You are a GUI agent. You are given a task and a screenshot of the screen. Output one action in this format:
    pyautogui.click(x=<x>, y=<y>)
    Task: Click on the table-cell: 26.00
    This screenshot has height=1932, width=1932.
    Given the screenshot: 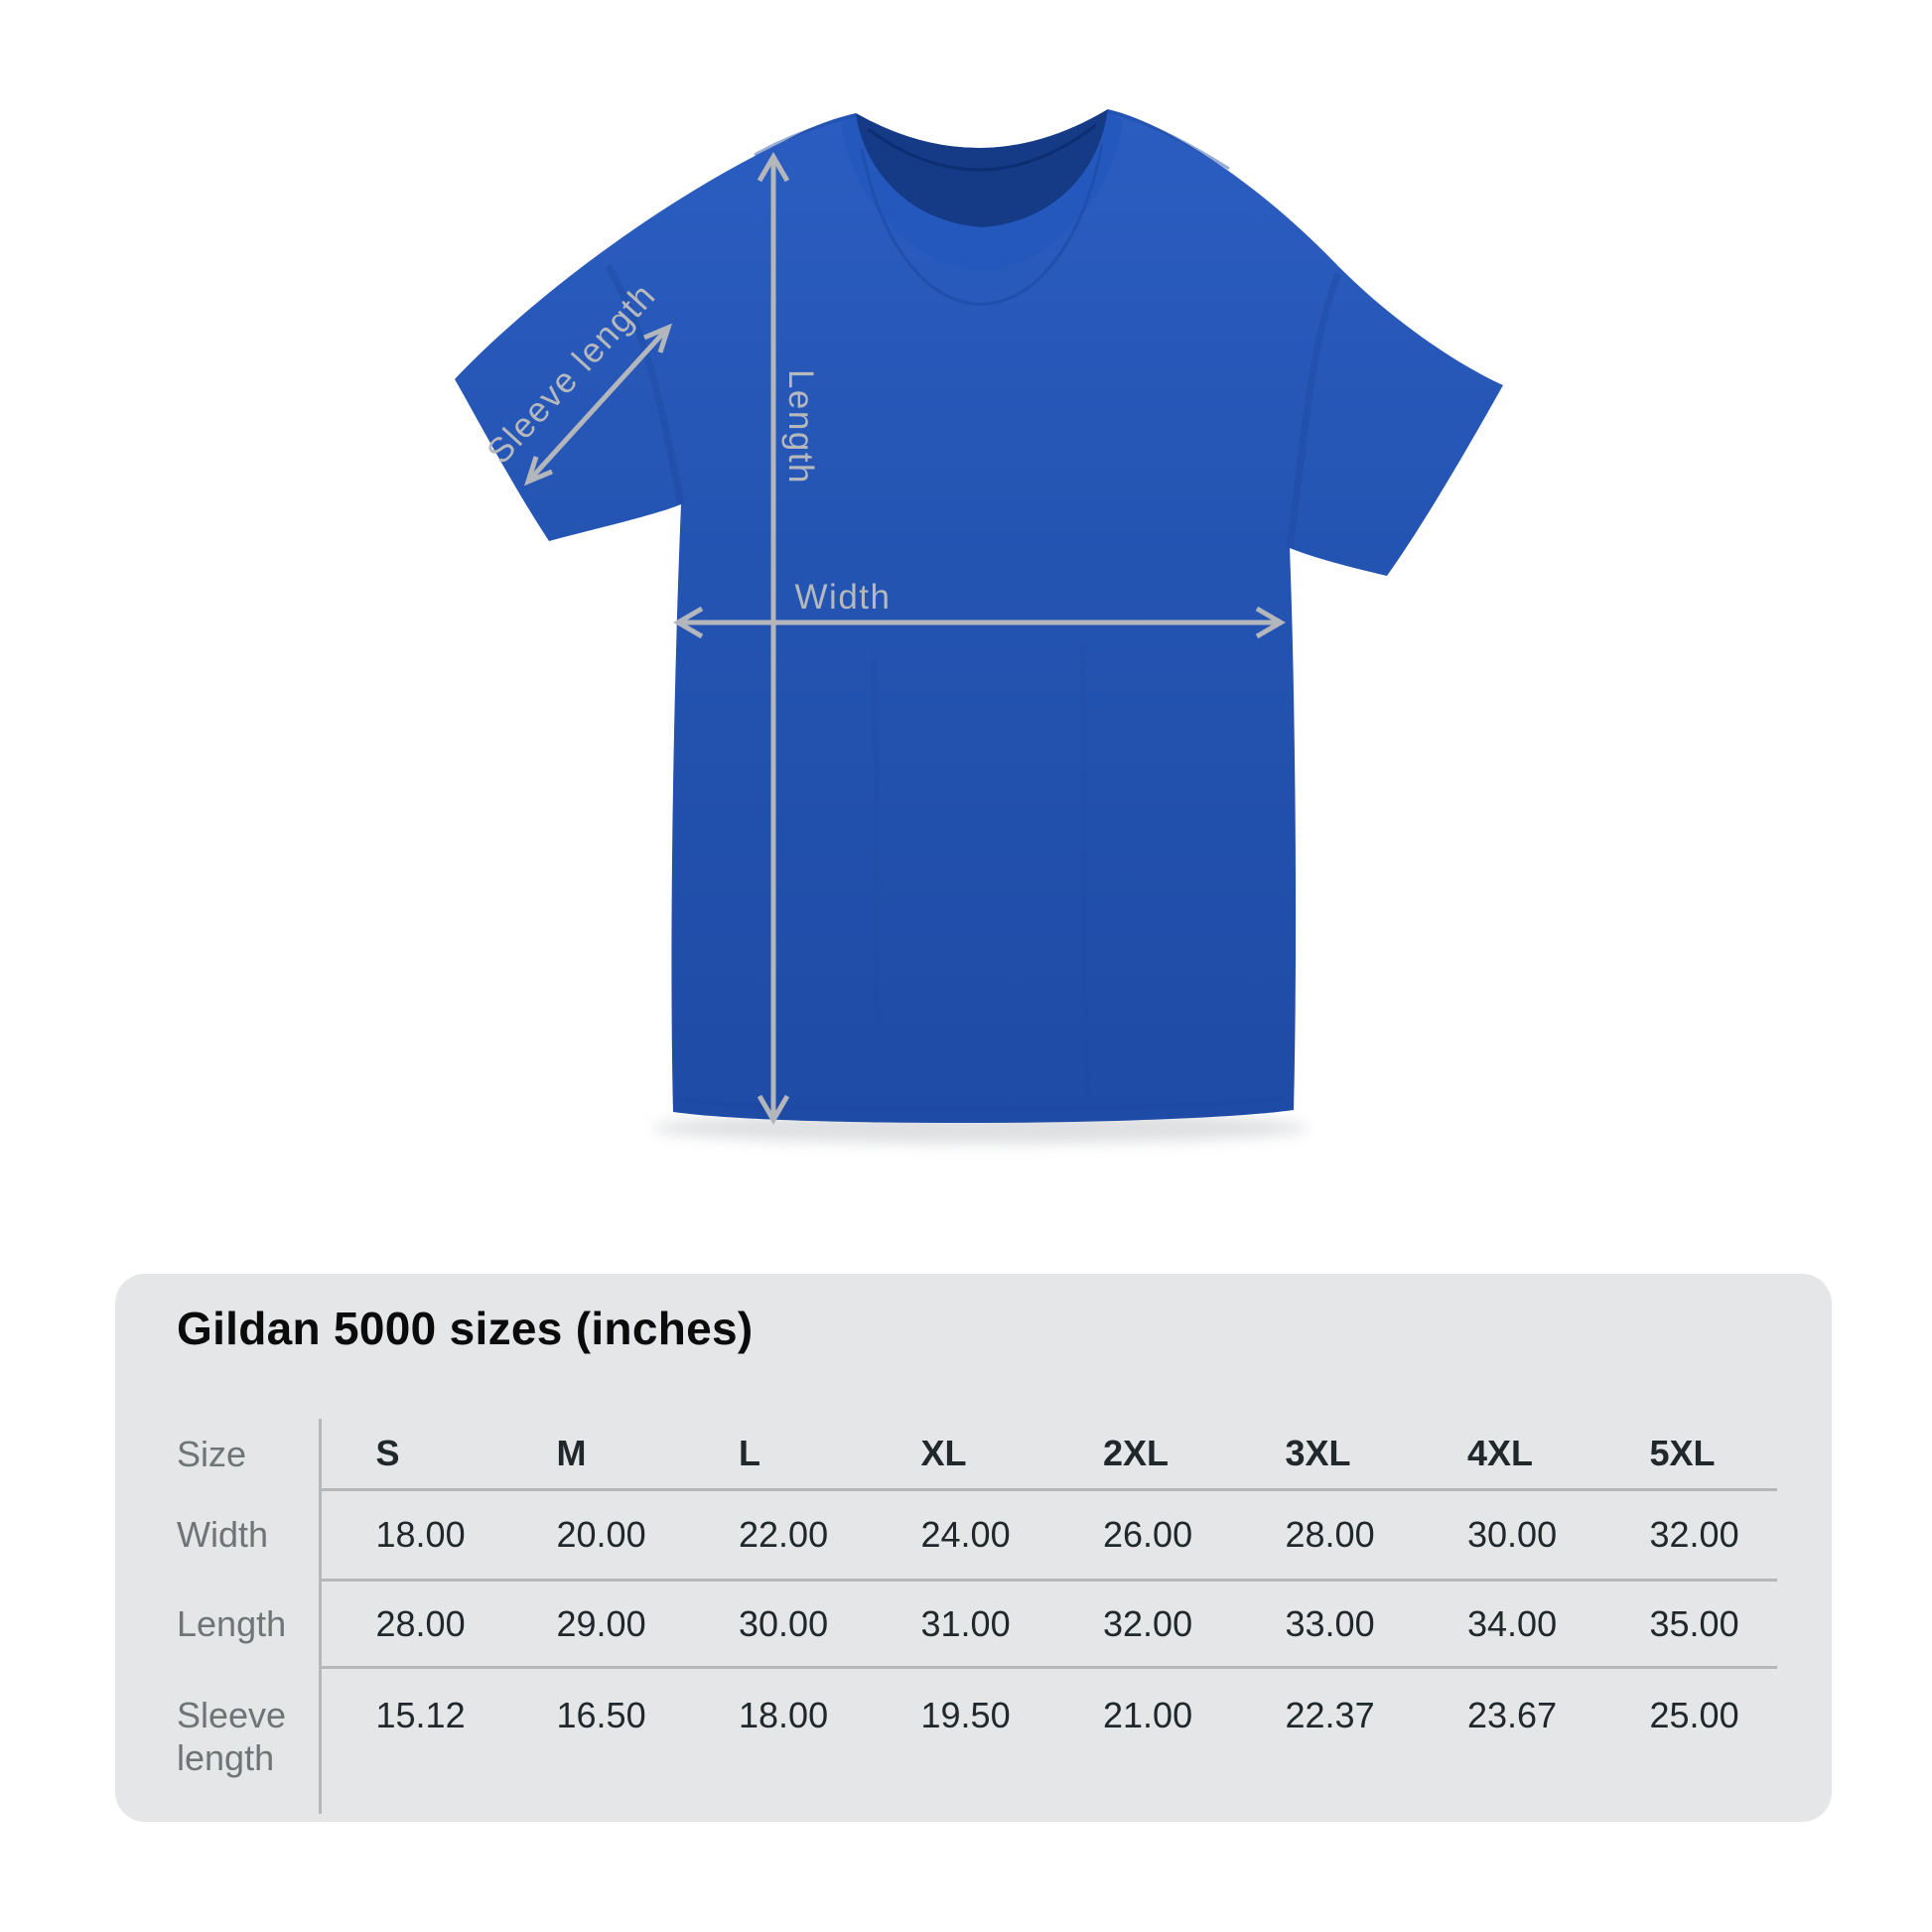 What is the action you would take?
    pyautogui.click(x=1140, y=1536)
    